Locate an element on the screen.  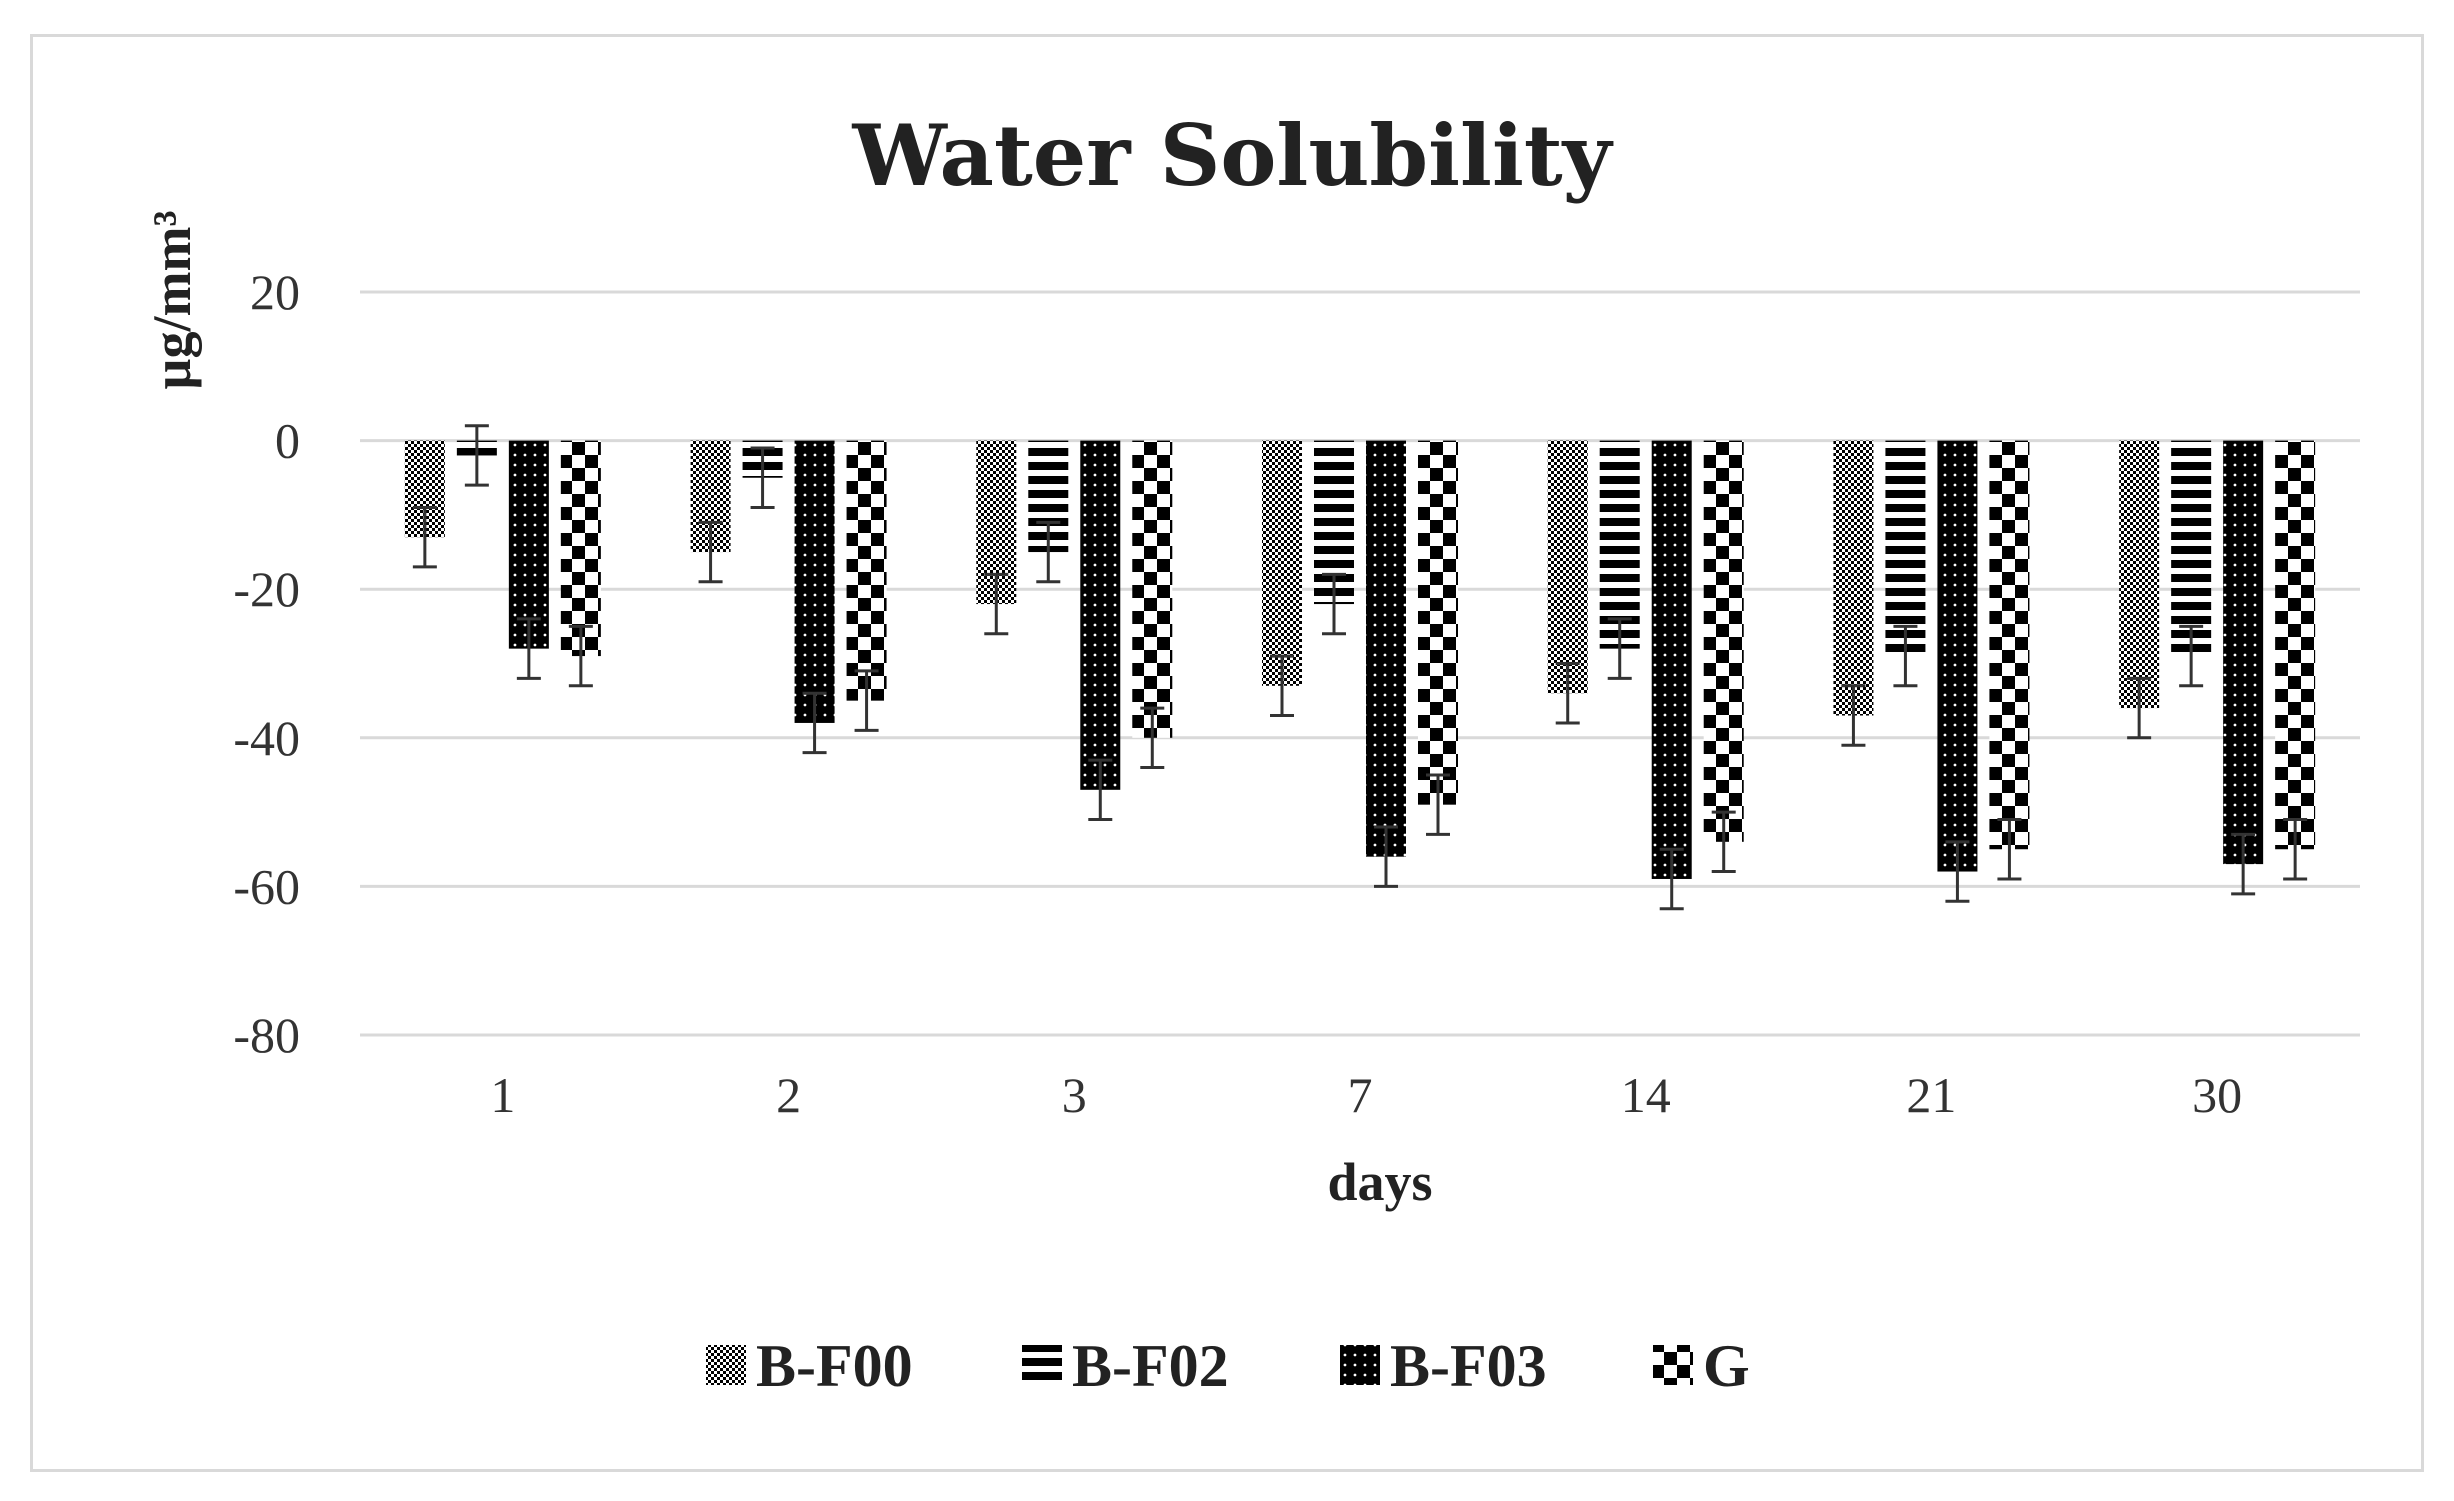
x-tick-label: 14 is located at coordinates (1646, 1095).